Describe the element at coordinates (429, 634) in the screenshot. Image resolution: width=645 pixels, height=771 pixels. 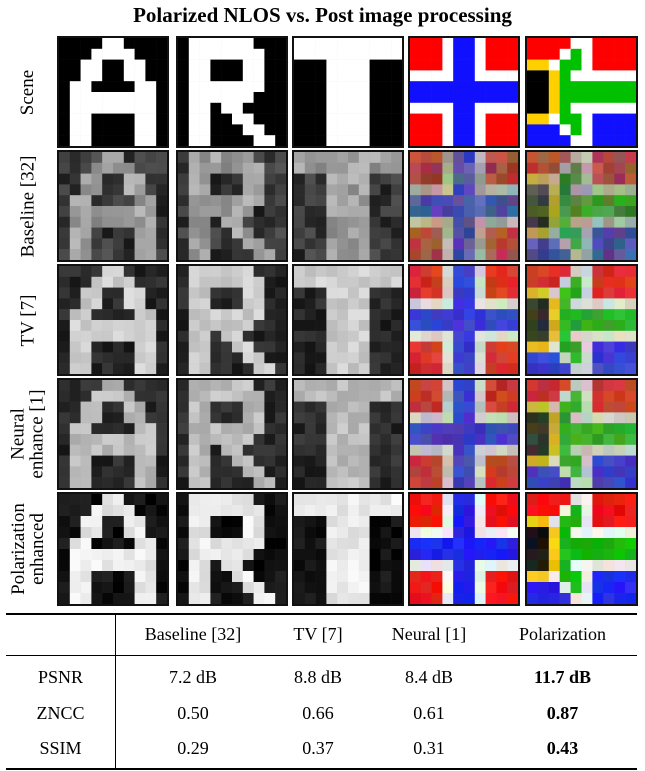
I see `table-header-neural: Neural [1]` at that location.